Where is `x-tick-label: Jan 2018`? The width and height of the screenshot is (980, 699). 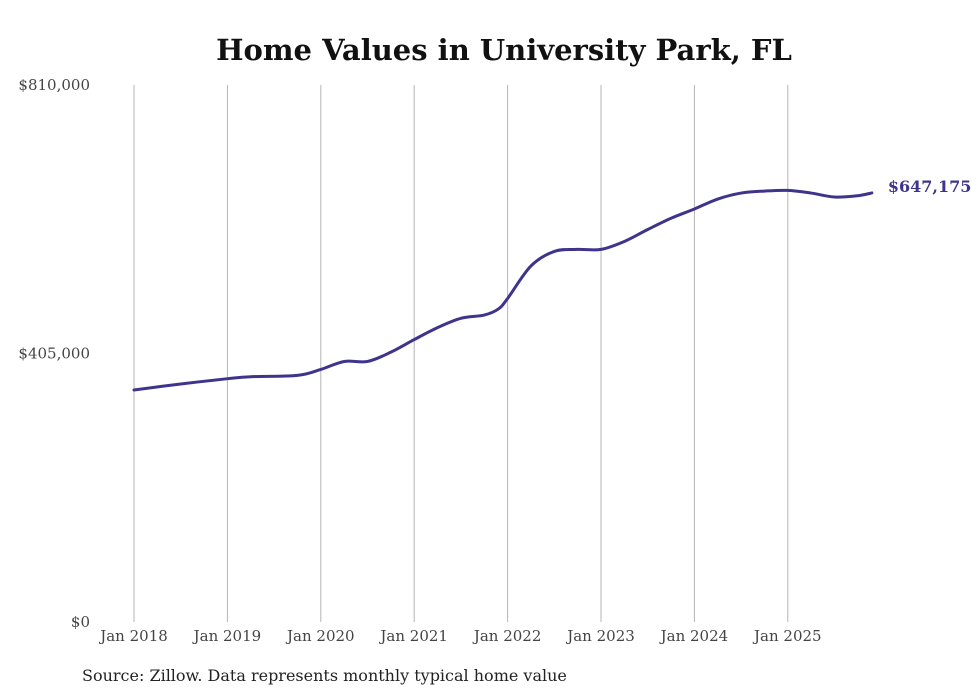 x-tick-label: Jan 2018 is located at coordinates (133, 636).